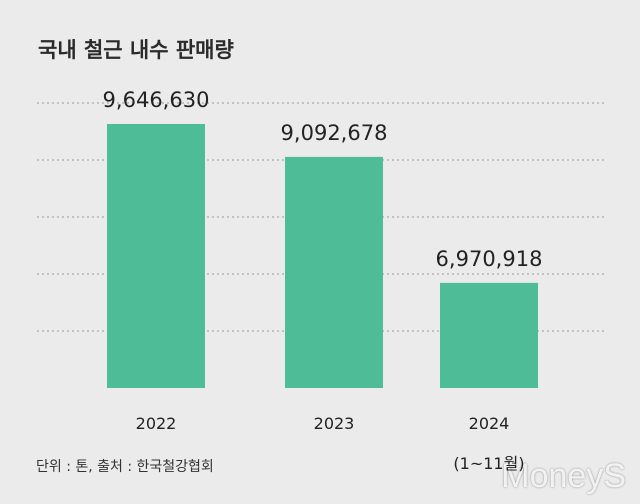 This screenshot has width=640, height=504. Describe the element at coordinates (156, 423) in the screenshot. I see `x-tick-label: 2022` at that location.